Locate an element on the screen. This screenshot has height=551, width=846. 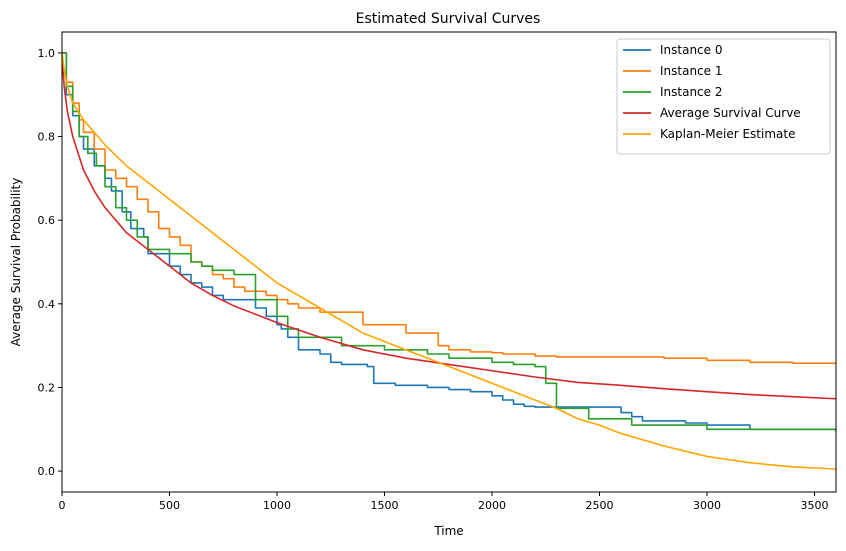
y-tick-label: 0.6 is located at coordinates (47, 220).